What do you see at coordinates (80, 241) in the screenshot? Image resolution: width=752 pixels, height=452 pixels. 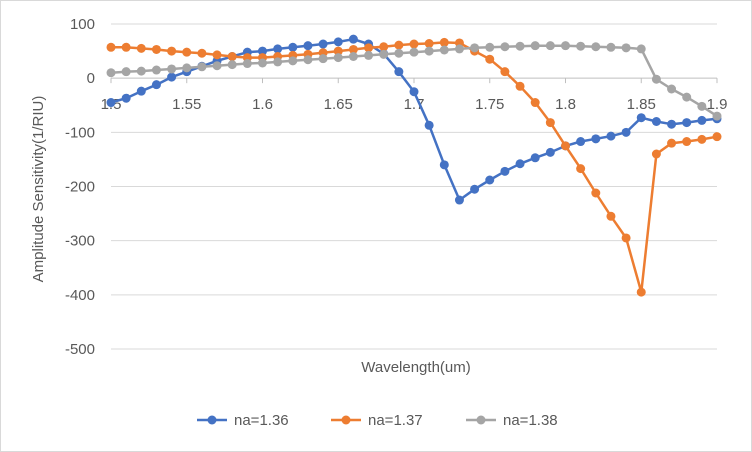 I see `y-tick-label: -300` at bounding box center [80, 241].